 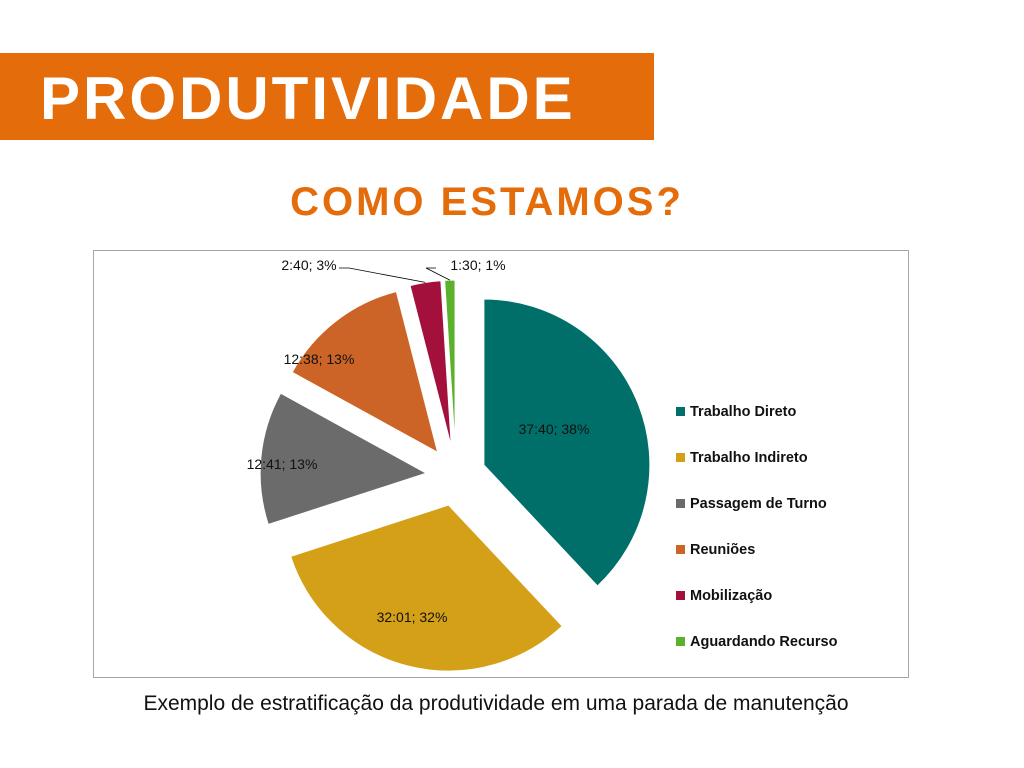 I want to click on title-banner, so click(x=327, y=96).